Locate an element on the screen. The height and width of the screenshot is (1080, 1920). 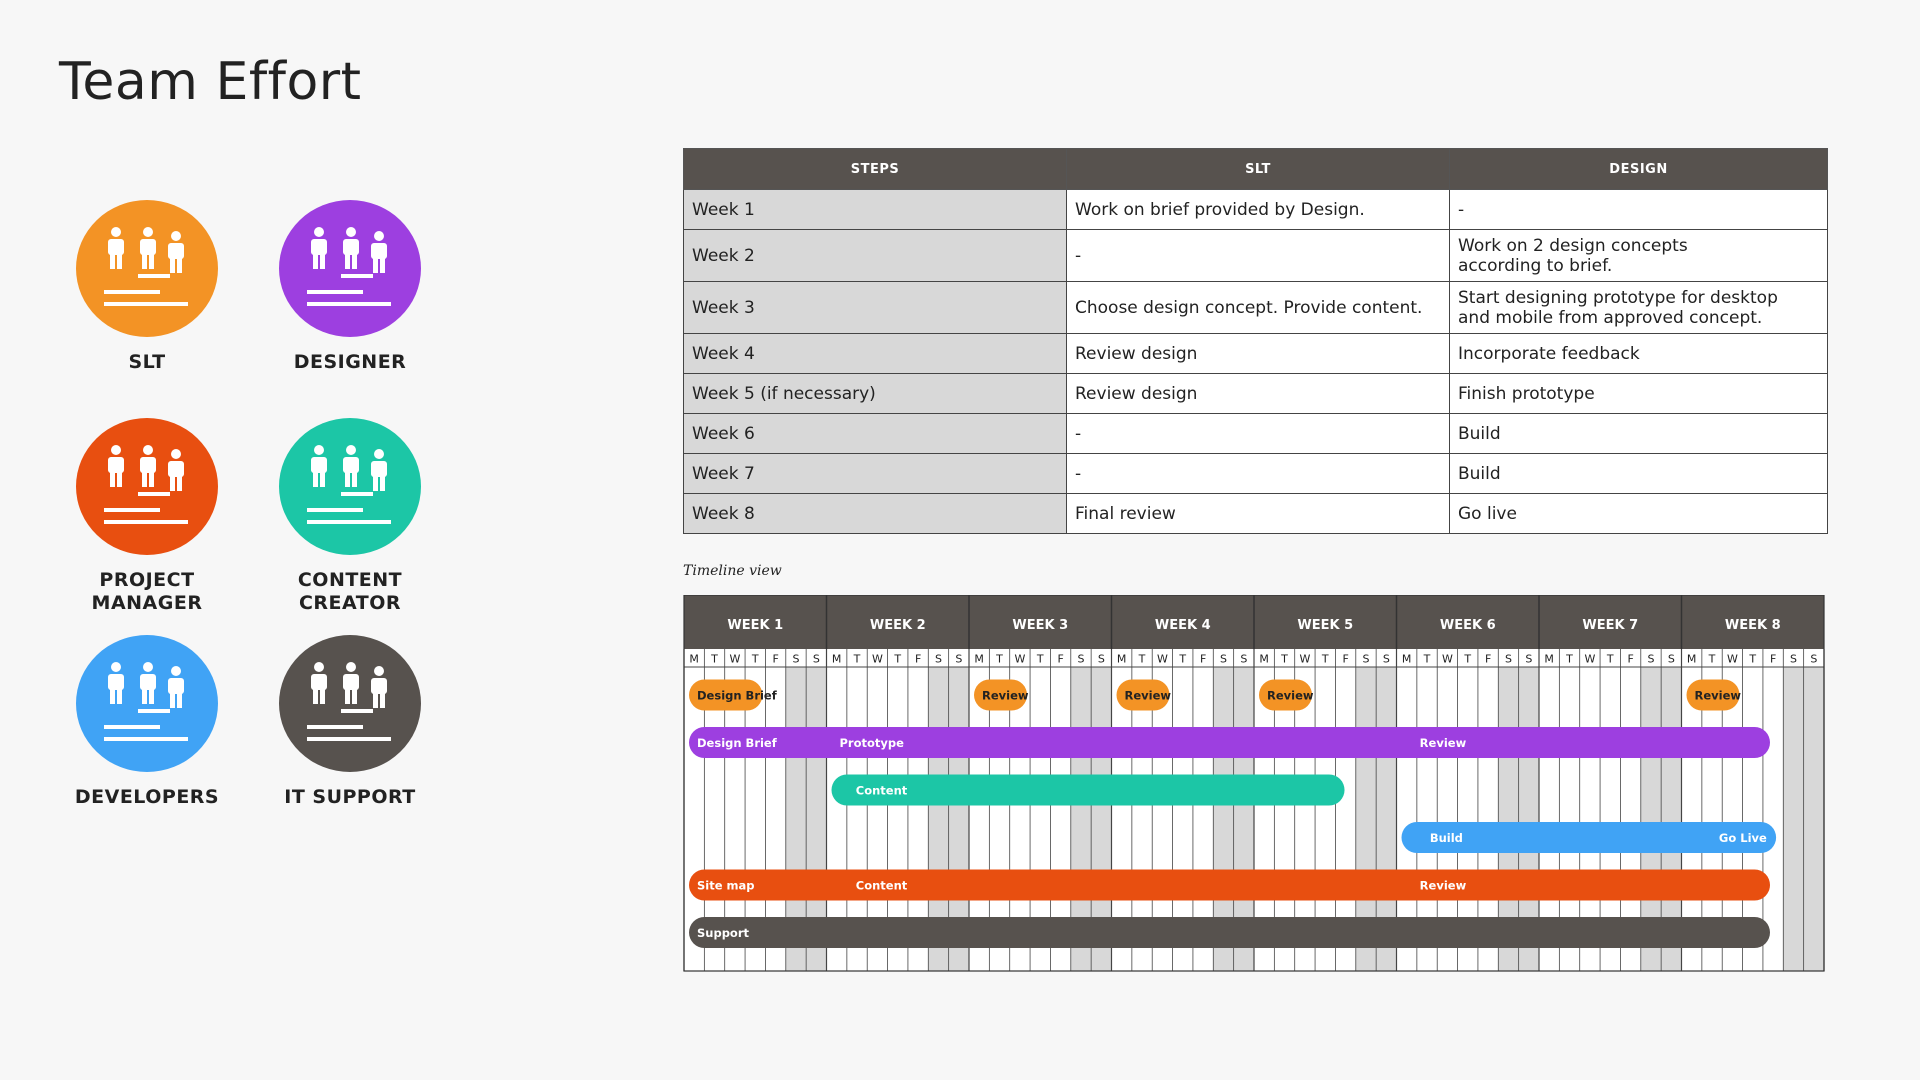
bar-label: Build is located at coordinates (1446, 838).